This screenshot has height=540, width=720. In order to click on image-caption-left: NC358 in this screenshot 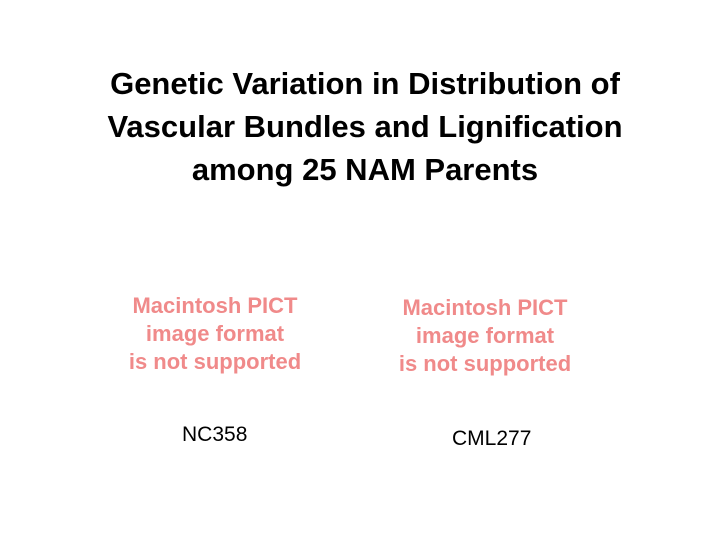, I will do `click(215, 434)`.